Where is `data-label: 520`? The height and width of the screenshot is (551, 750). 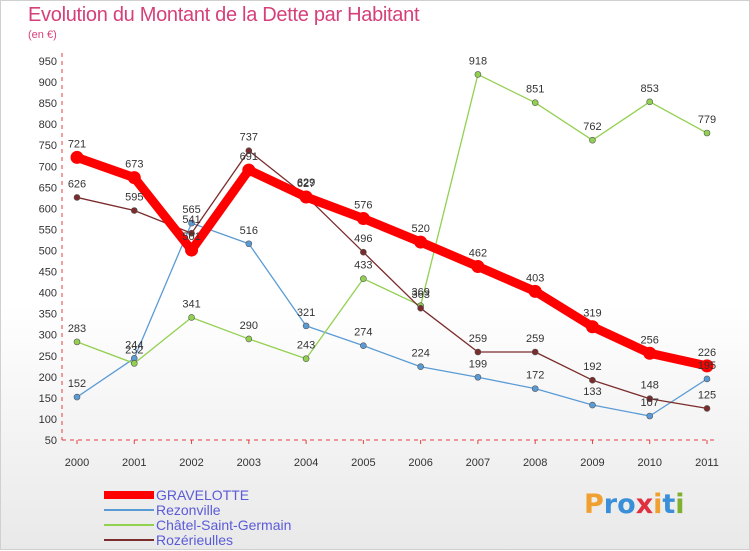 data-label: 520 is located at coordinates (420, 229).